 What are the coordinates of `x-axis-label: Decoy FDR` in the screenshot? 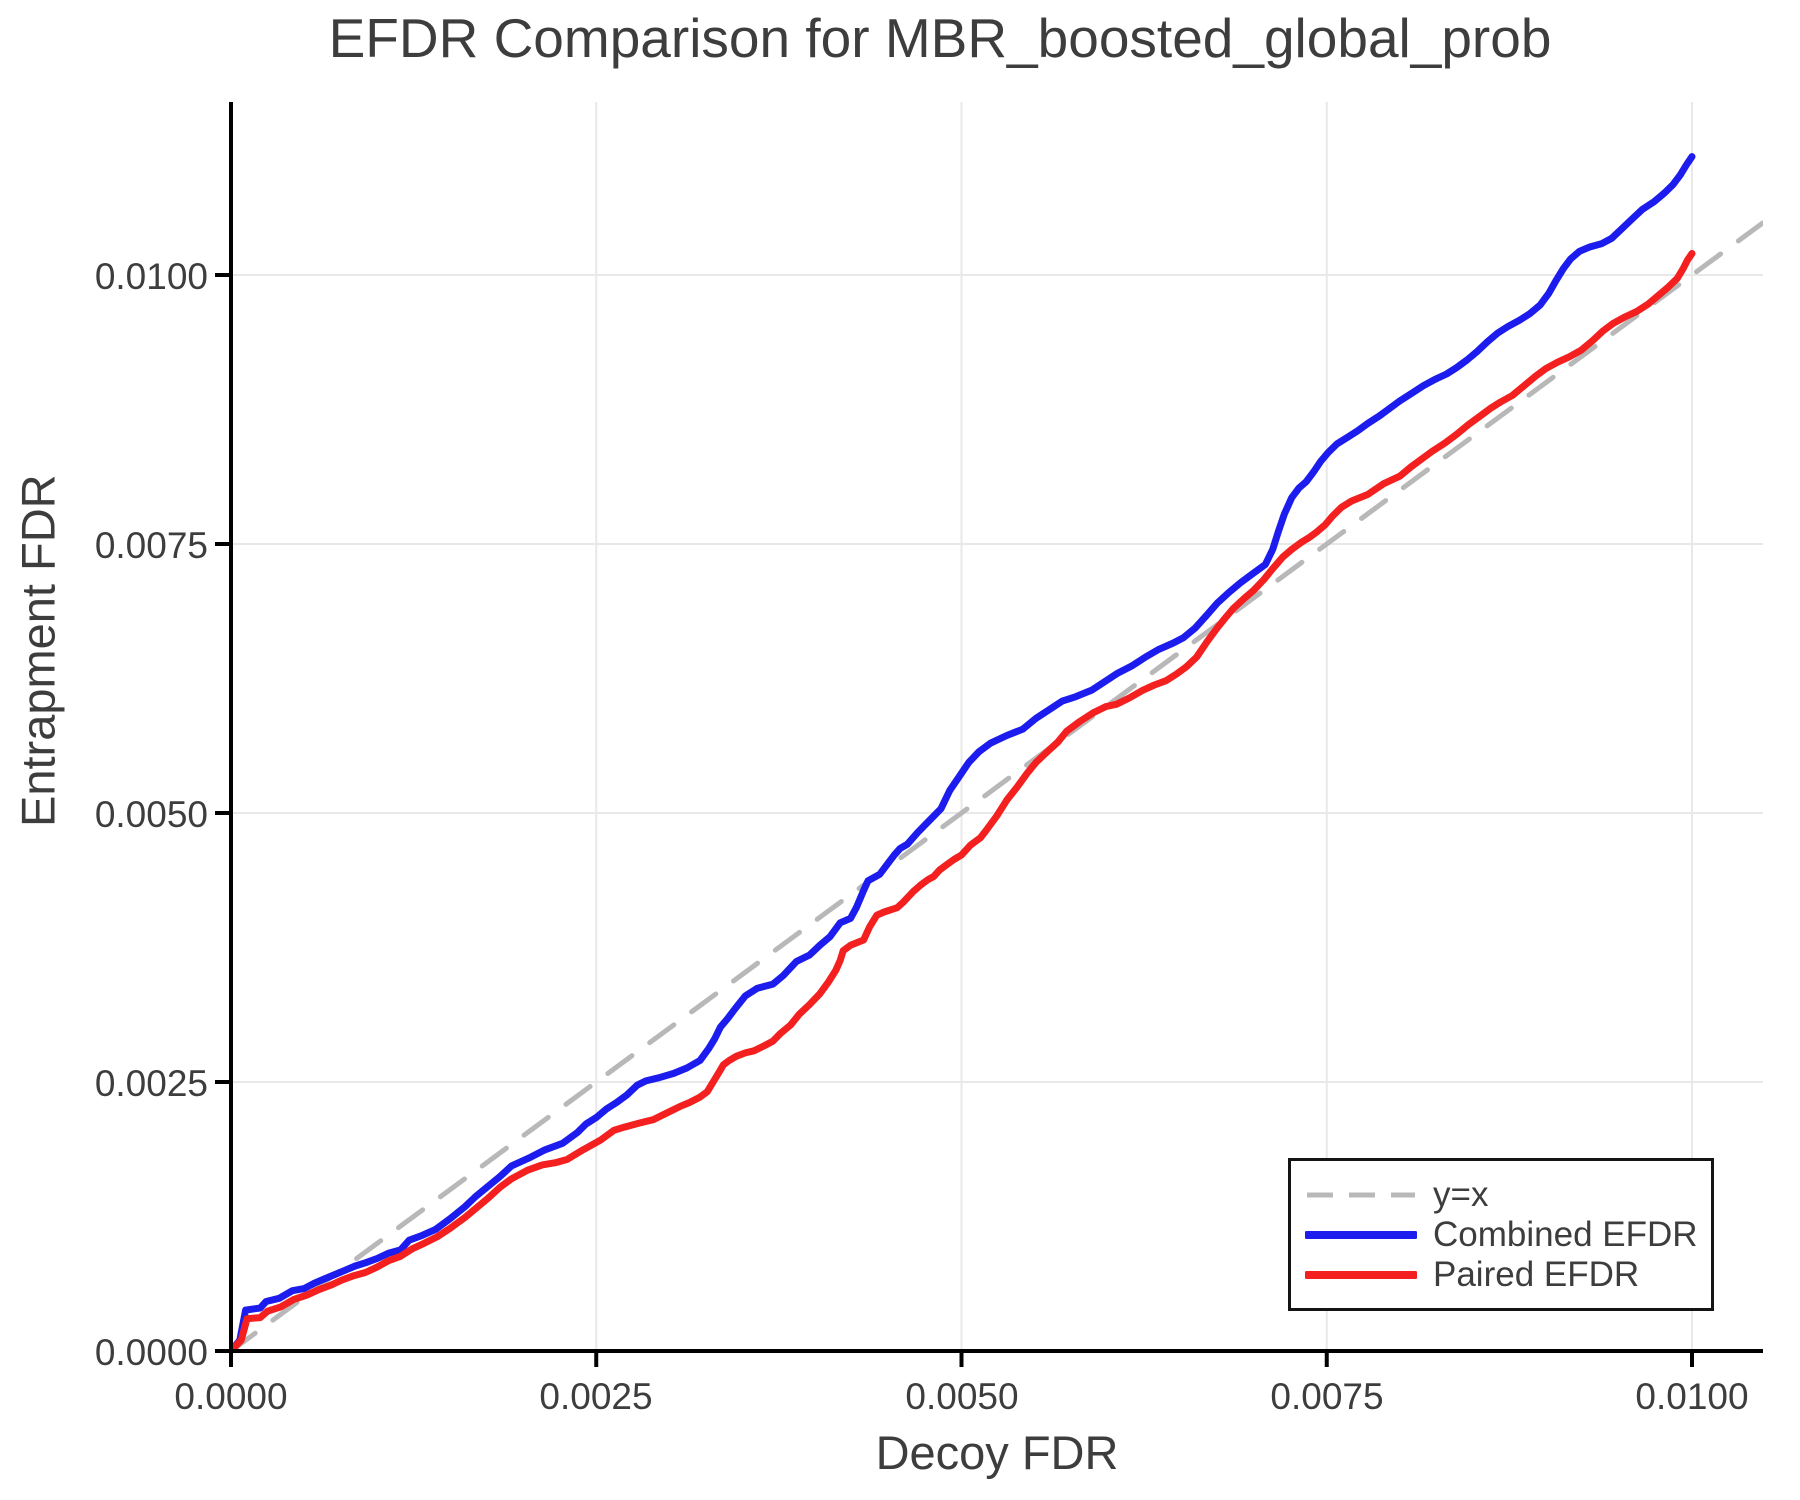 It's located at (997, 1452).